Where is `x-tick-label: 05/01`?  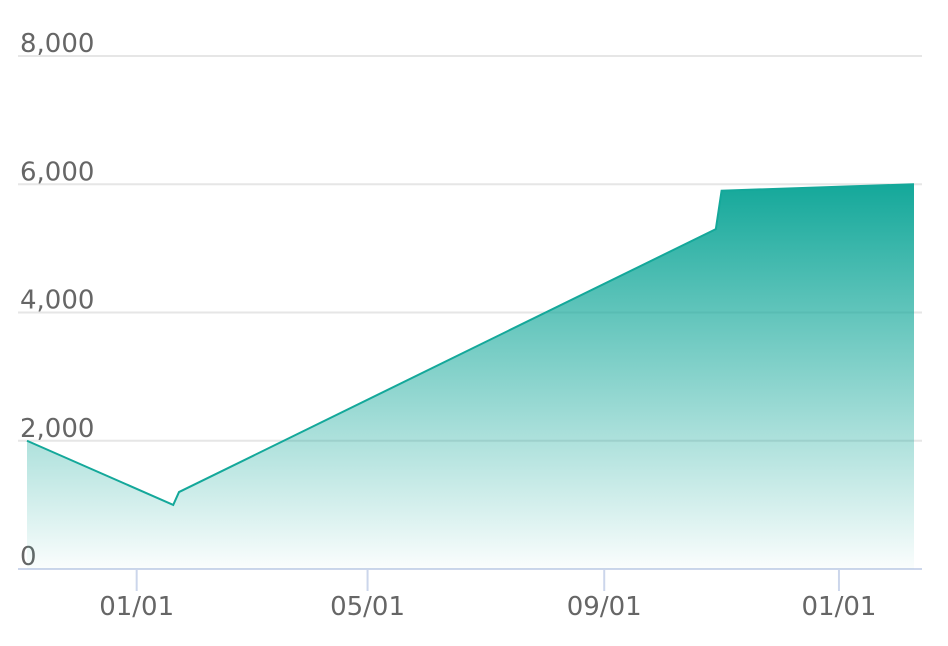
x-tick-label: 05/01 is located at coordinates (367, 607).